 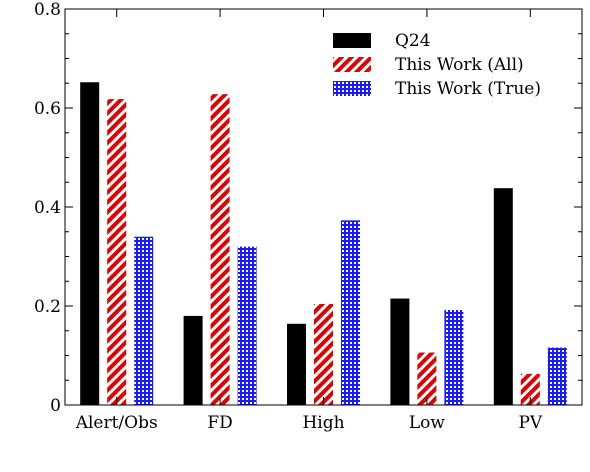 I want to click on x-tick-label-low: Low, so click(x=427, y=423).